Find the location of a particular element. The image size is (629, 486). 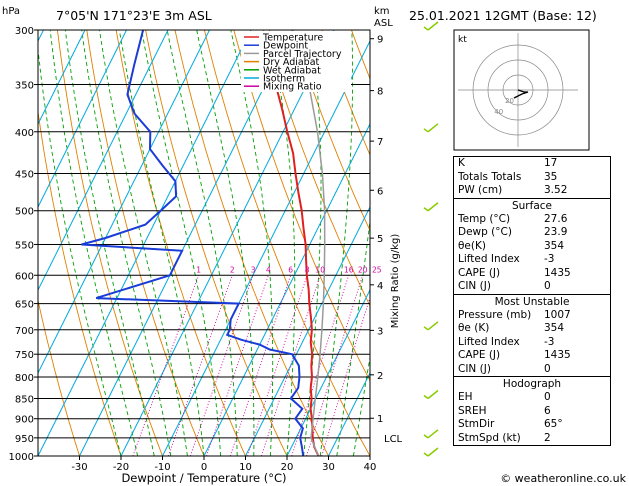

temperature-line is located at coordinates (297, 270).